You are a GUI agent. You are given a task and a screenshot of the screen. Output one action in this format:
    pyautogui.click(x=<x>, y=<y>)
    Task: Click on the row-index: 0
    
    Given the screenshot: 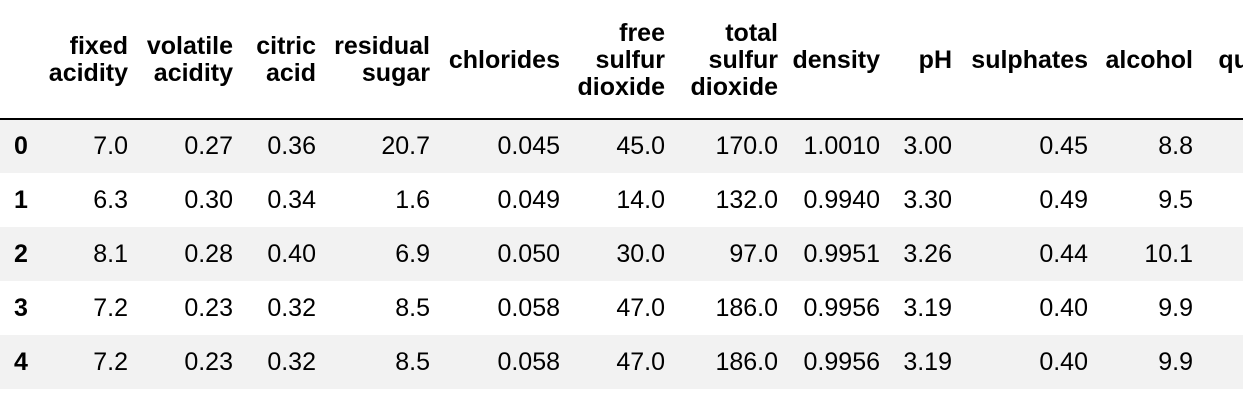 What is the action you would take?
    pyautogui.click(x=21, y=146)
    